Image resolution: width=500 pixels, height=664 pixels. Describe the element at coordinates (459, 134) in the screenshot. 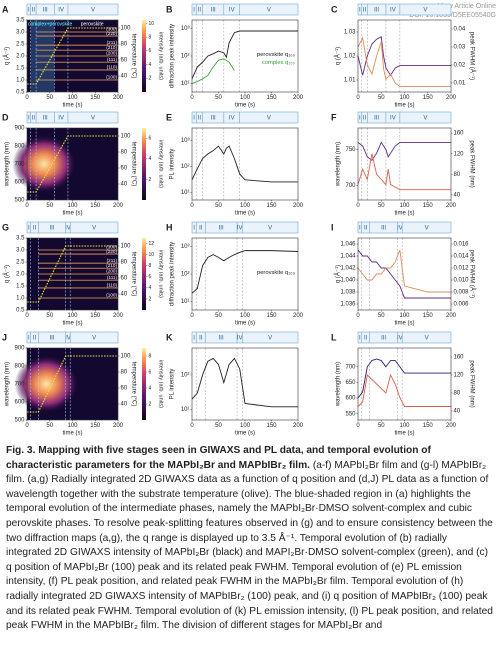

I see `y2-tick-label: 160` at that location.